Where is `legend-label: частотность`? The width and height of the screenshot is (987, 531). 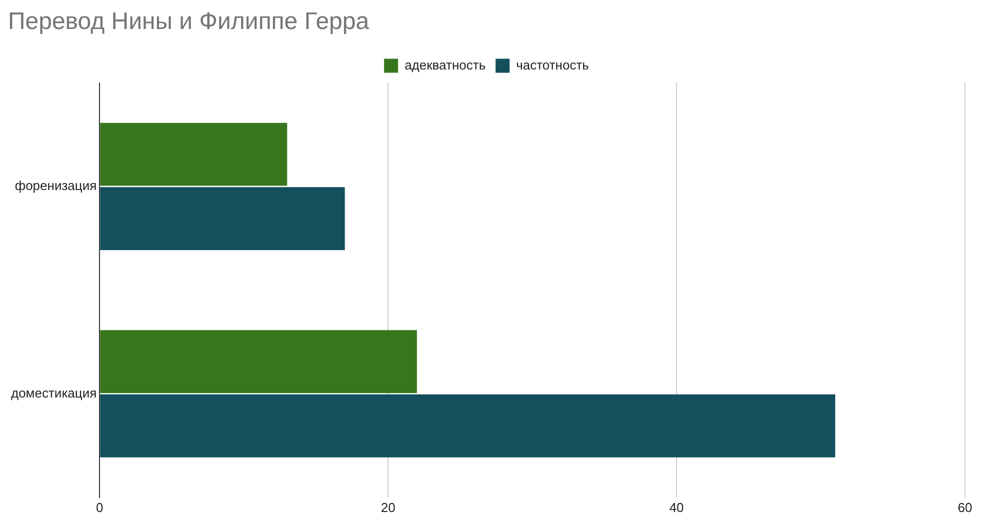 legend-label: частотность is located at coordinates (553, 64).